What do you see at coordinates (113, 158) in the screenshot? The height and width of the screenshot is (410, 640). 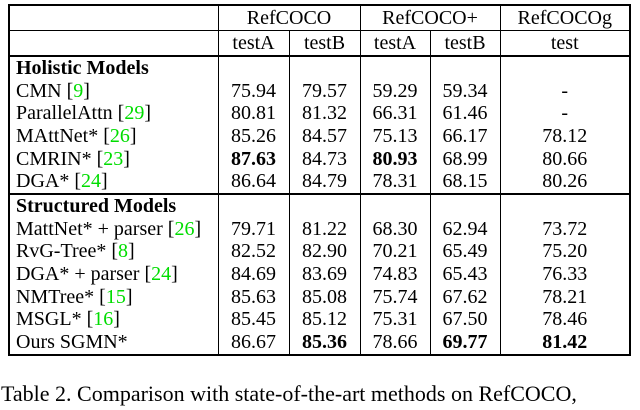 I see `citation-link: 23` at bounding box center [113, 158].